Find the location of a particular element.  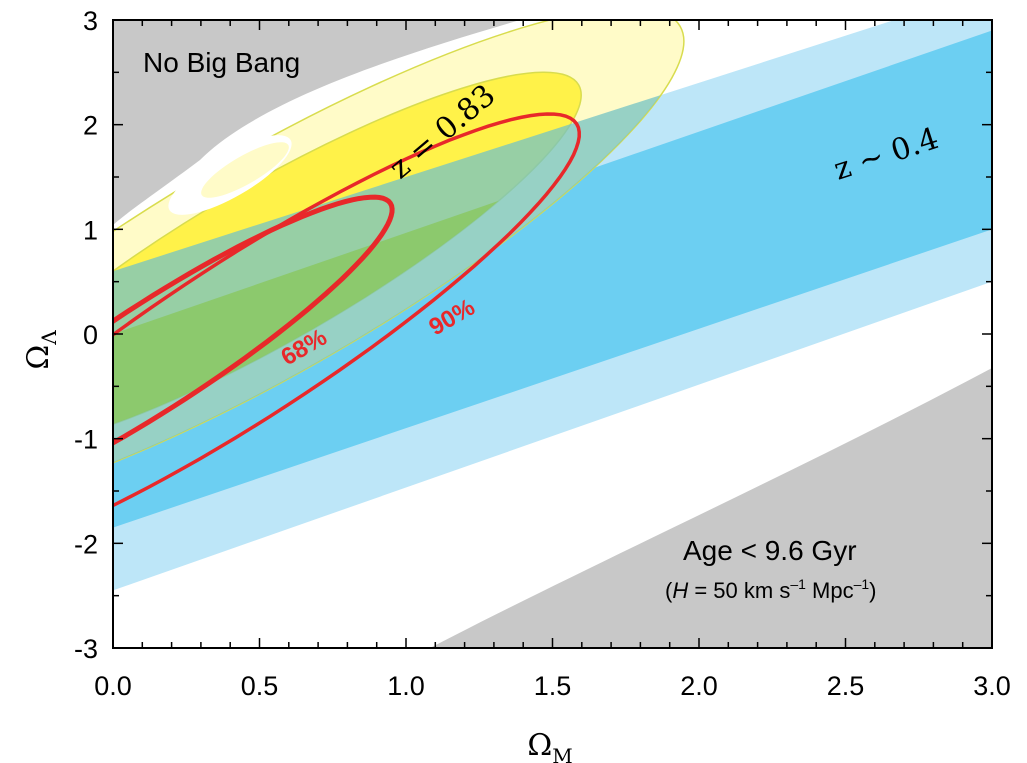

age-note: (H = 50 km s–1 Mpc–1) is located at coordinates (770, 589).